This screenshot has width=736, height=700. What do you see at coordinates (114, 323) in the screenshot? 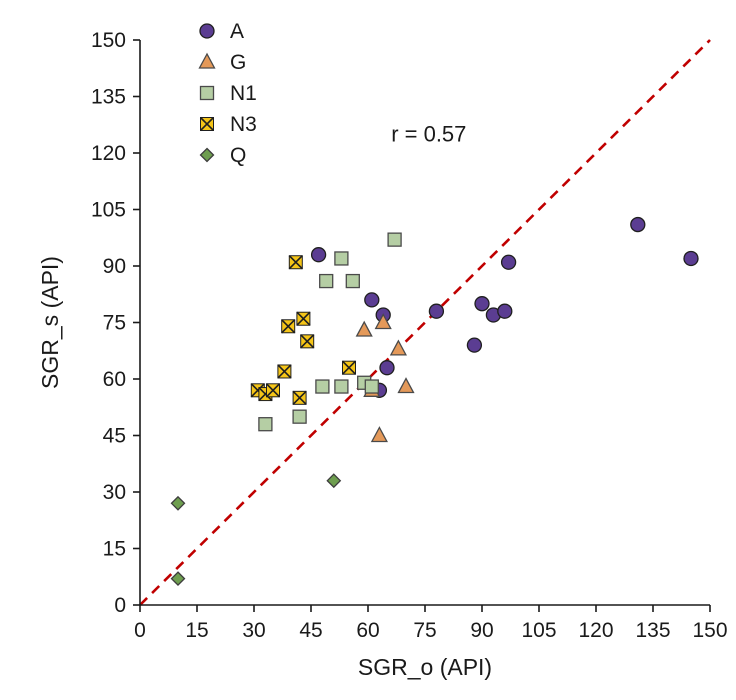
I see `y-tick-label: 75` at bounding box center [114, 323].